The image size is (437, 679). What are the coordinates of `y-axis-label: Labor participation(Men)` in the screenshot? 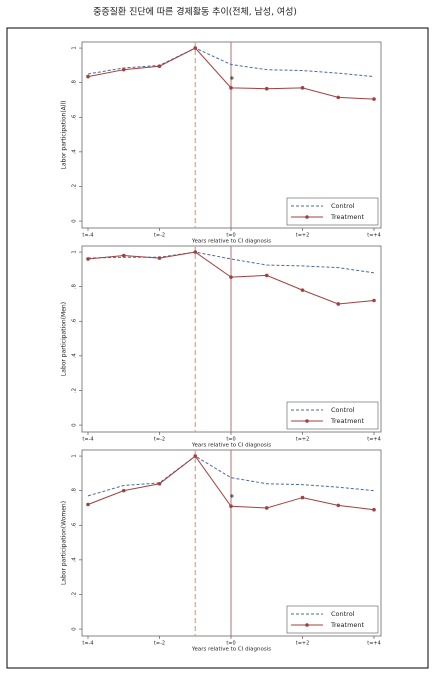 It's located at (64, 339).